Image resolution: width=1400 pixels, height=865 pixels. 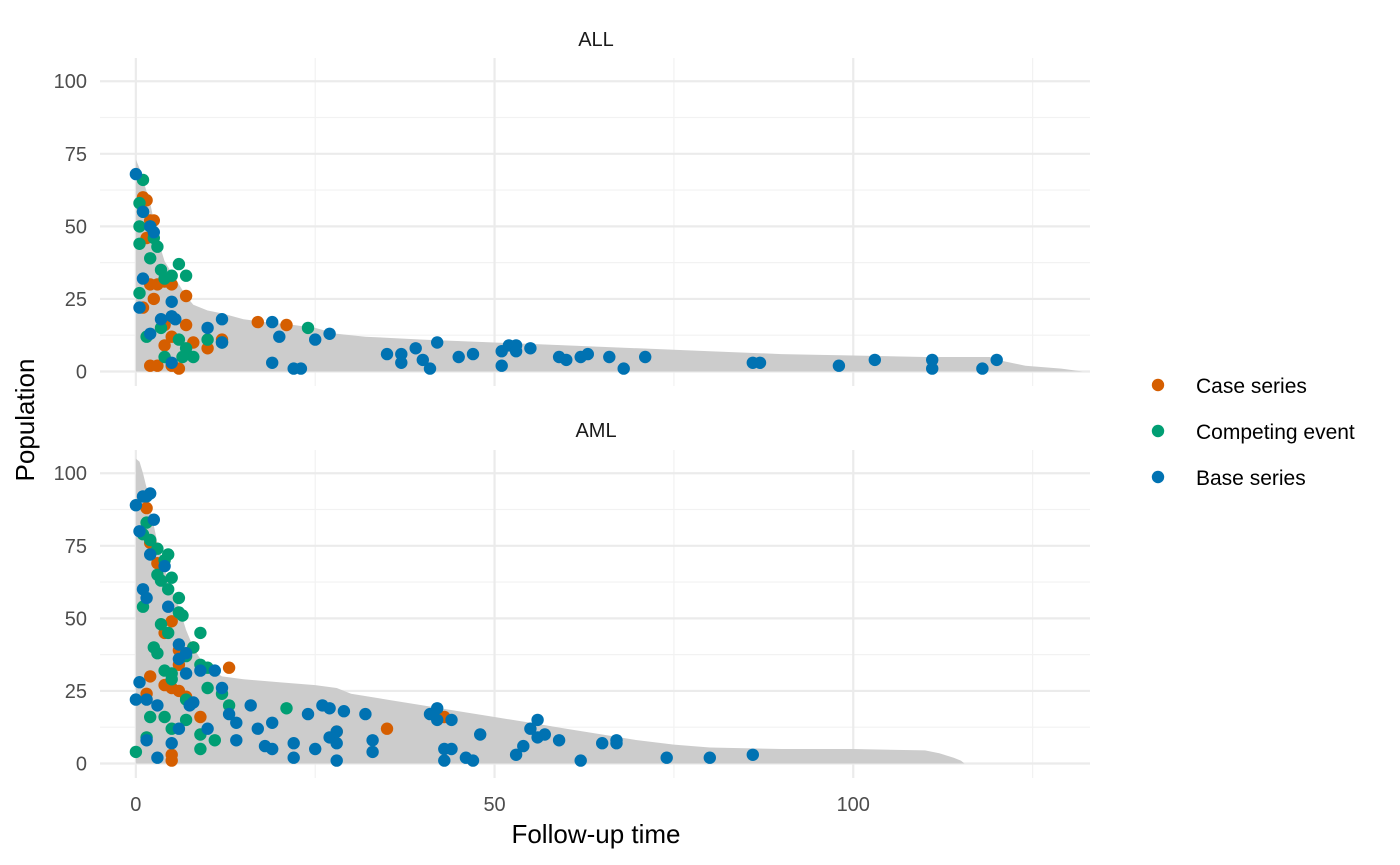 What do you see at coordinates (494, 805) in the screenshot?
I see `x-tick-label: 50` at bounding box center [494, 805].